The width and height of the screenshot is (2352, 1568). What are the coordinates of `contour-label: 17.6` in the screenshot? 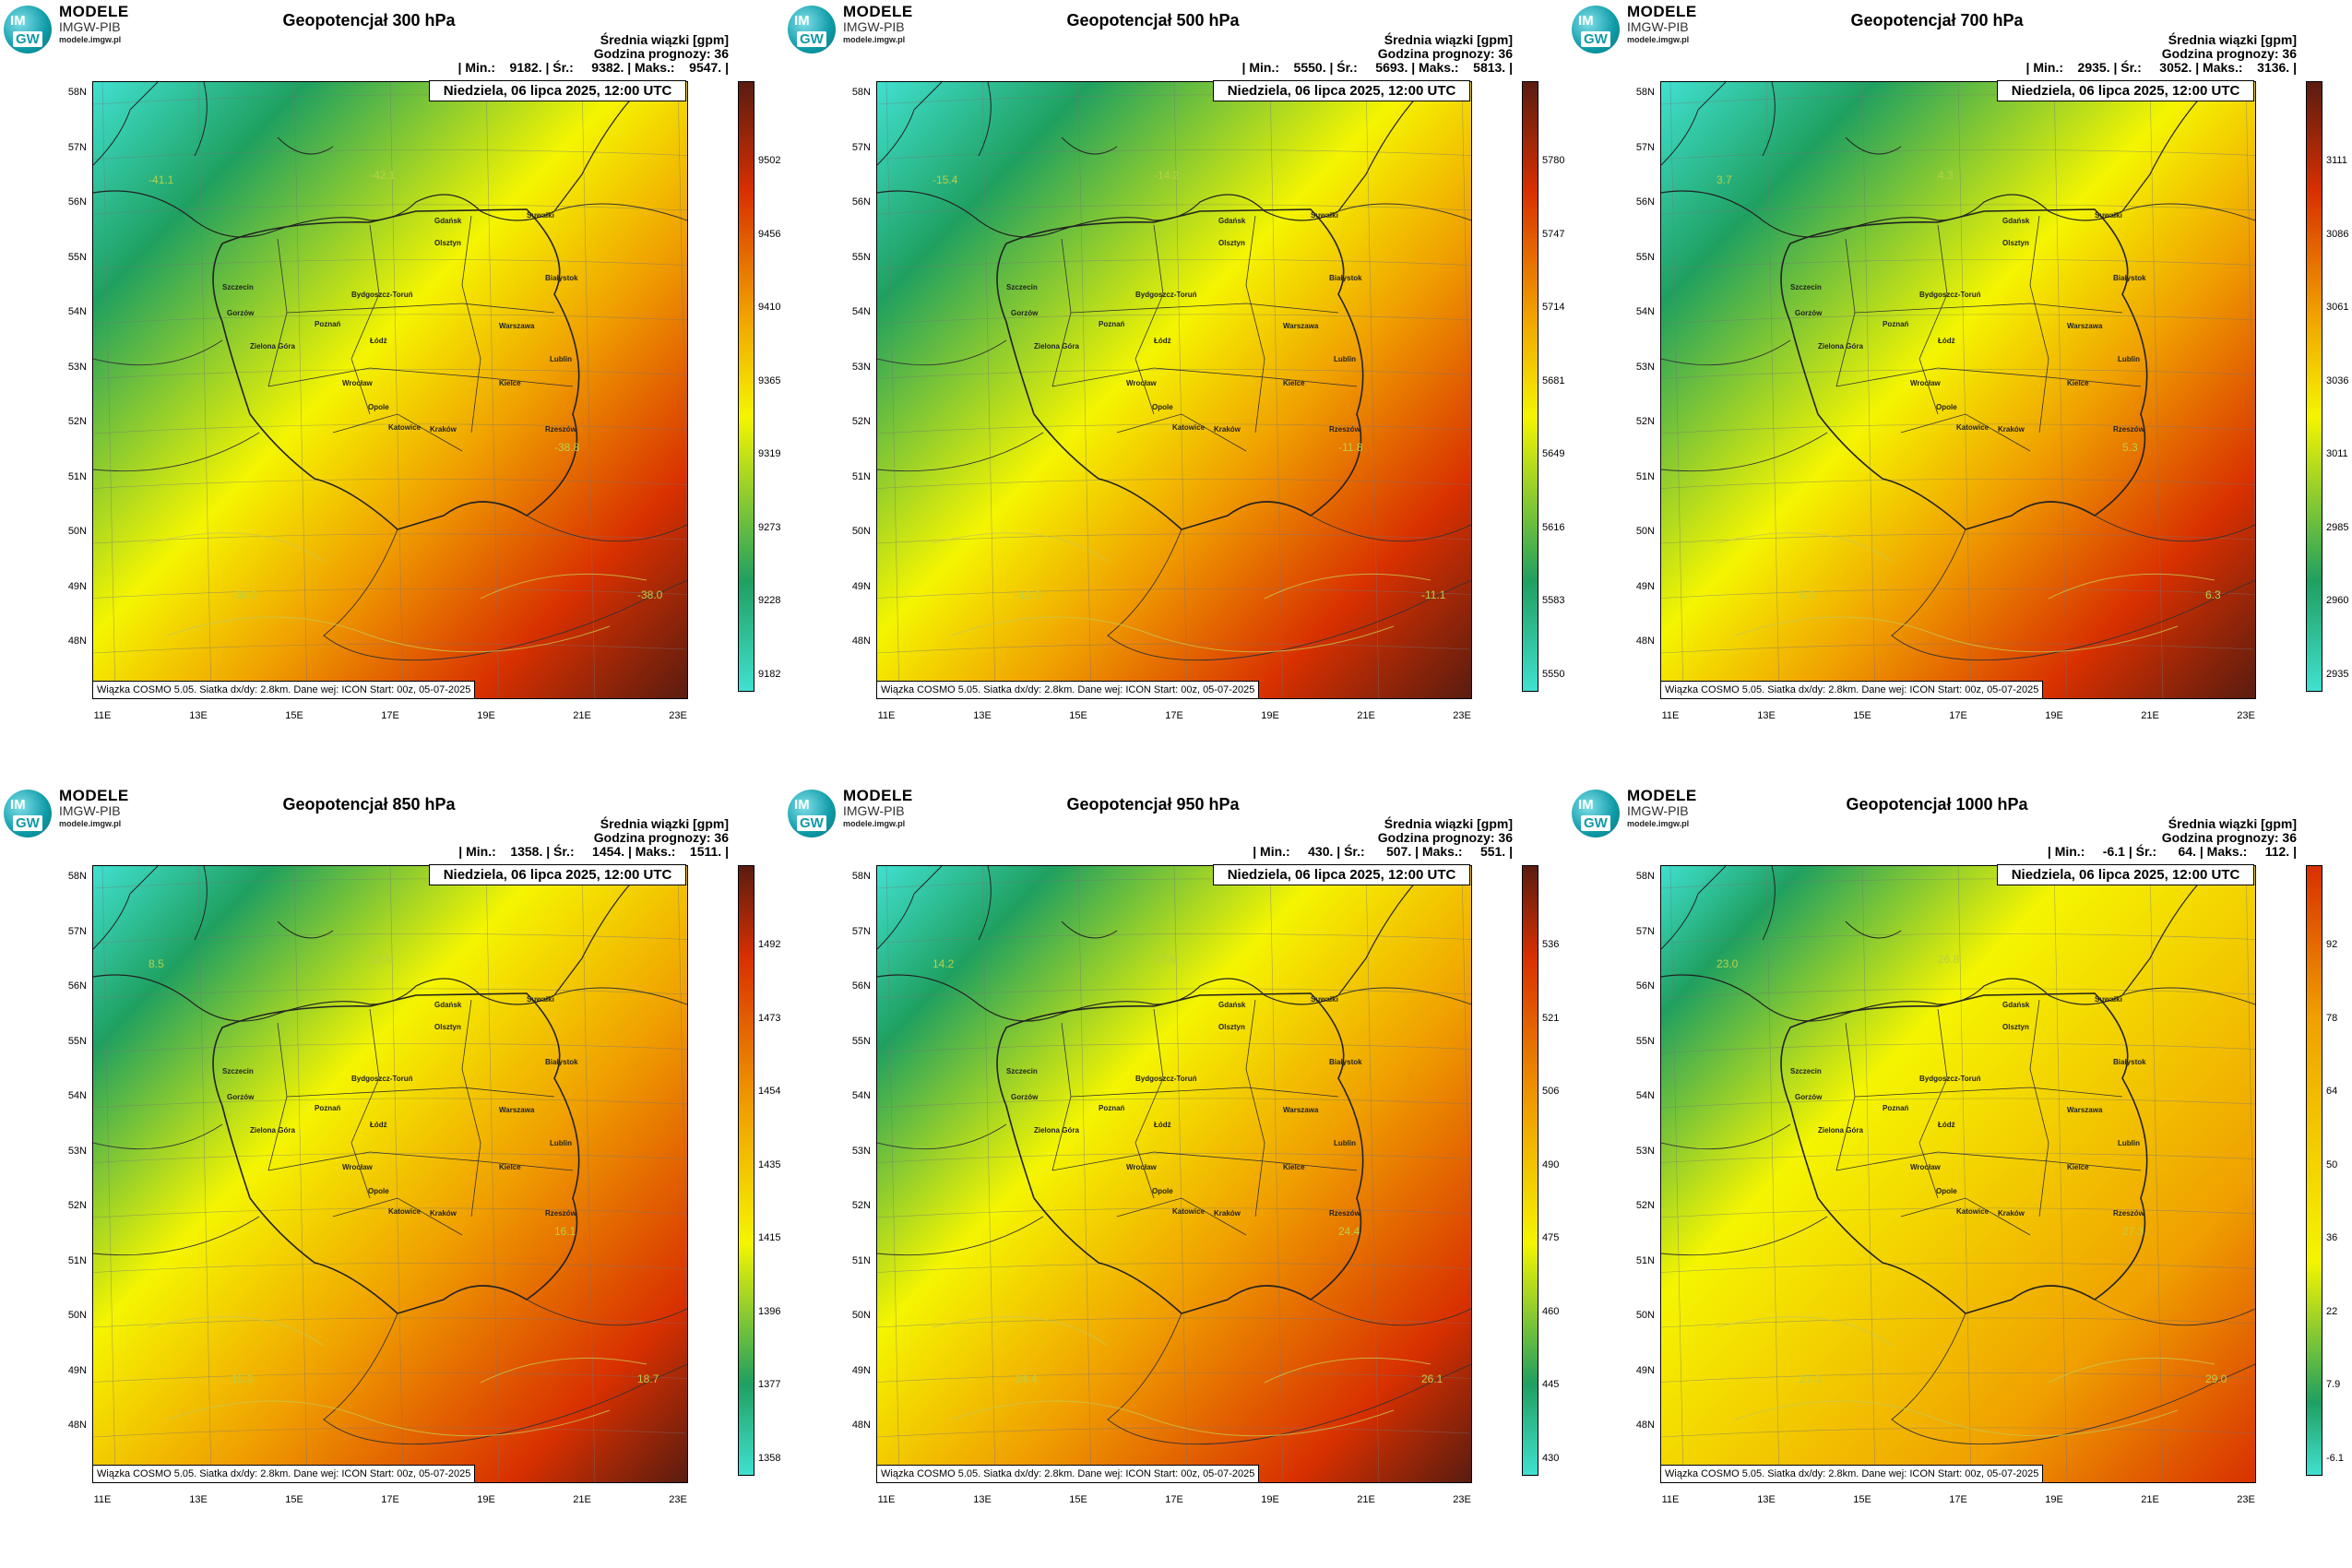 It's located at (1165, 959).